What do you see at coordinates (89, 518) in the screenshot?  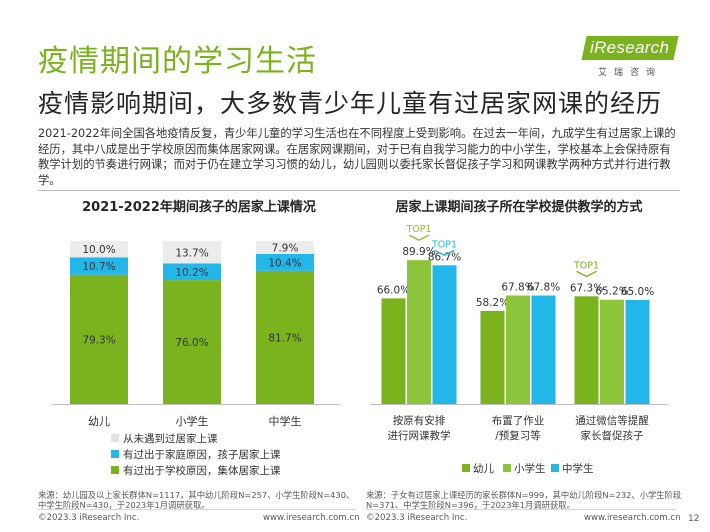 I see `copyright-left: ©2023.3 iResearch Inc.` at bounding box center [89, 518].